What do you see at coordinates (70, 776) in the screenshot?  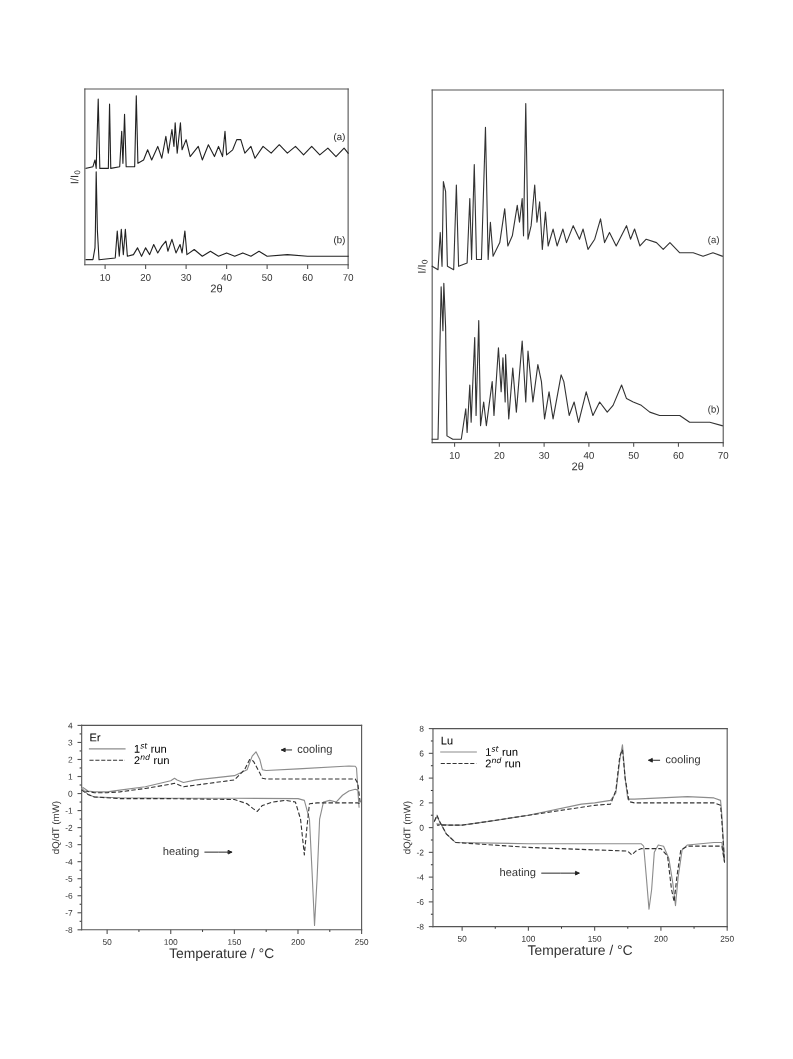 I see `y-tick-label: 1` at bounding box center [70, 776].